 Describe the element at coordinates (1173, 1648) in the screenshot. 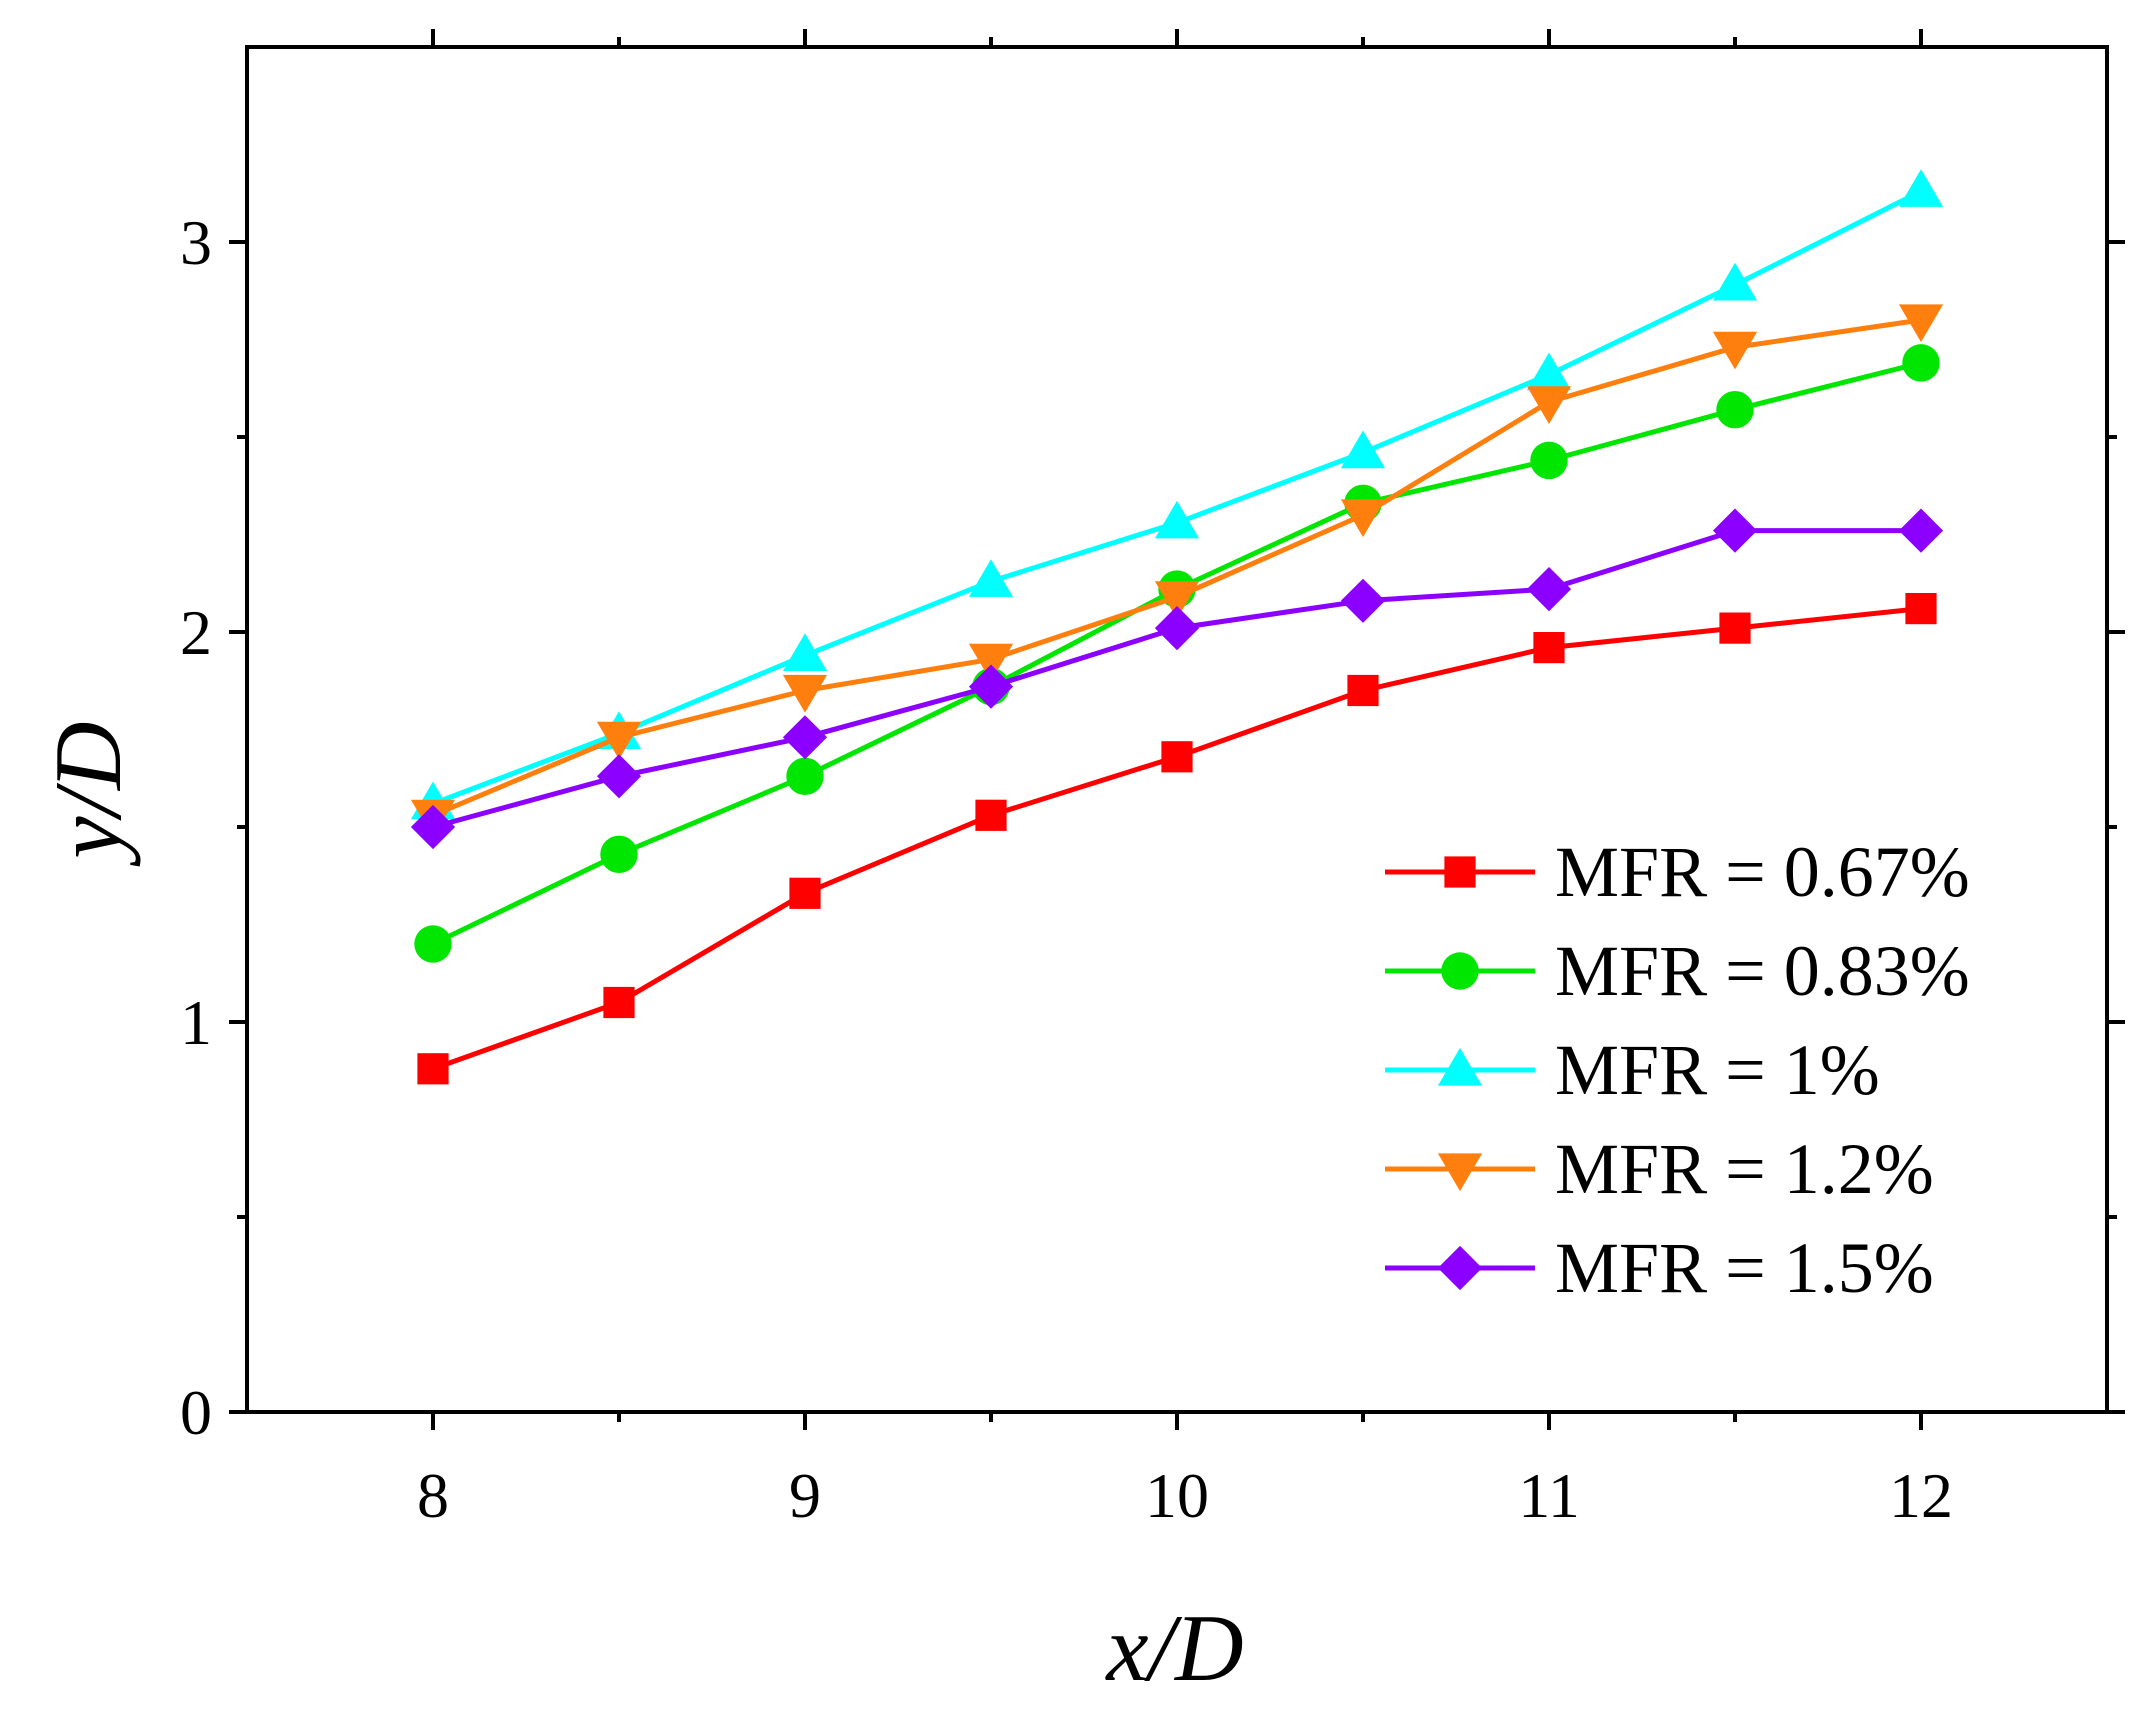

I see `x-axis-title: x/D` at that location.